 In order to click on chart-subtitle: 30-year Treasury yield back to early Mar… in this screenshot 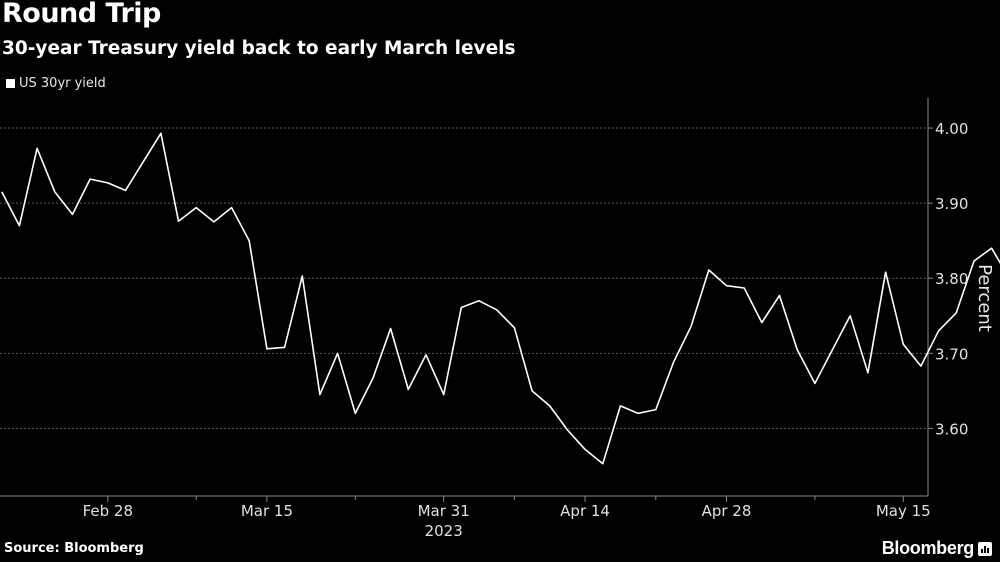, I will do `click(259, 48)`.